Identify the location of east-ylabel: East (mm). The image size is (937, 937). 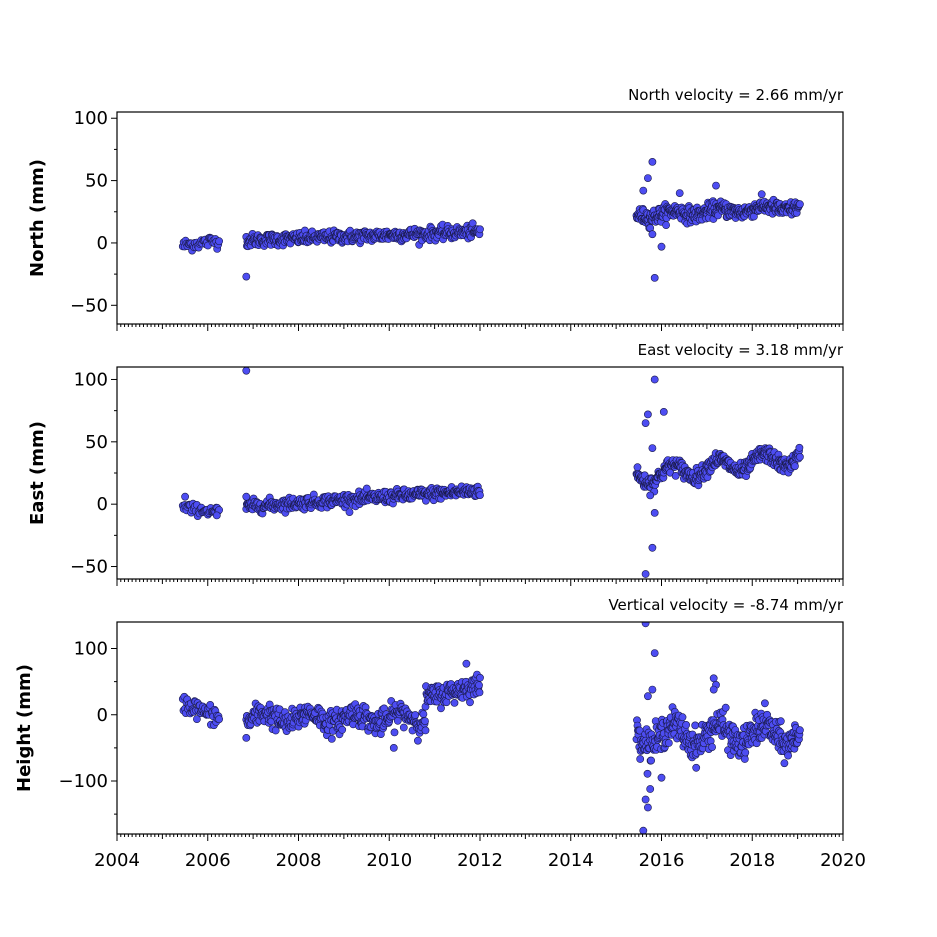
(37, 473).